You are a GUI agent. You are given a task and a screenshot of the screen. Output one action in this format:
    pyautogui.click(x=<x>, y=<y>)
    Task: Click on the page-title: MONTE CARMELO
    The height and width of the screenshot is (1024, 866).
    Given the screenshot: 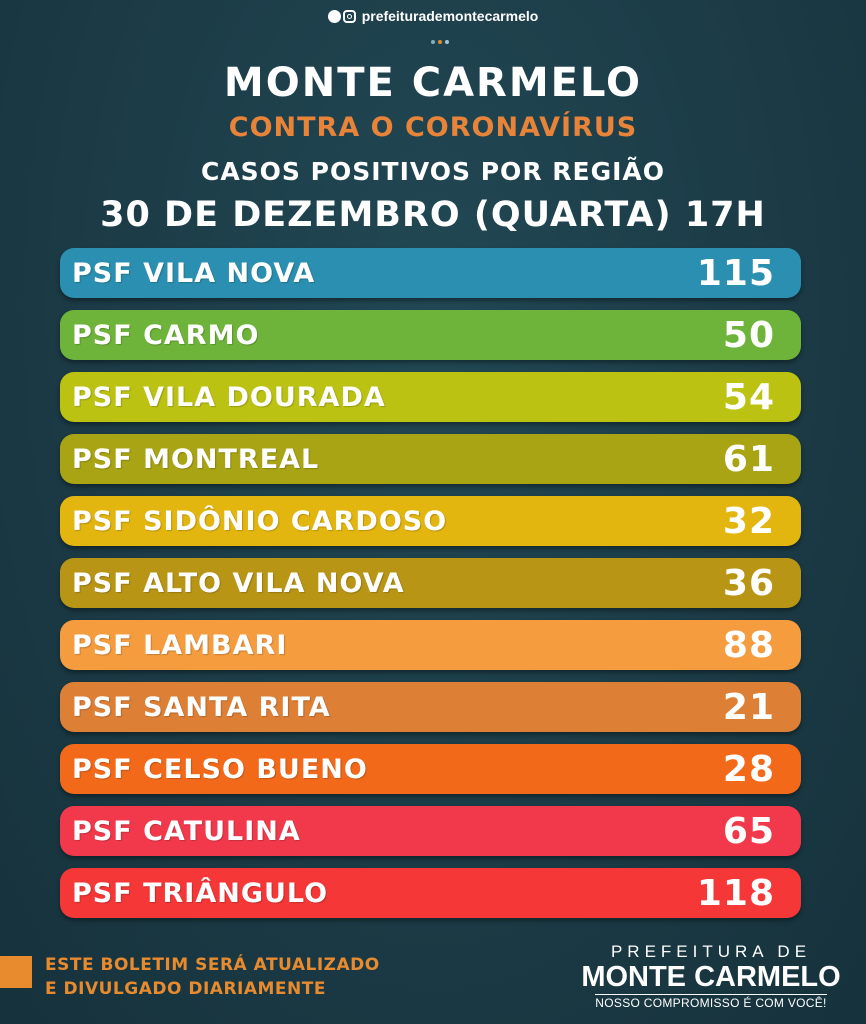 What is the action you would take?
    pyautogui.click(x=433, y=83)
    